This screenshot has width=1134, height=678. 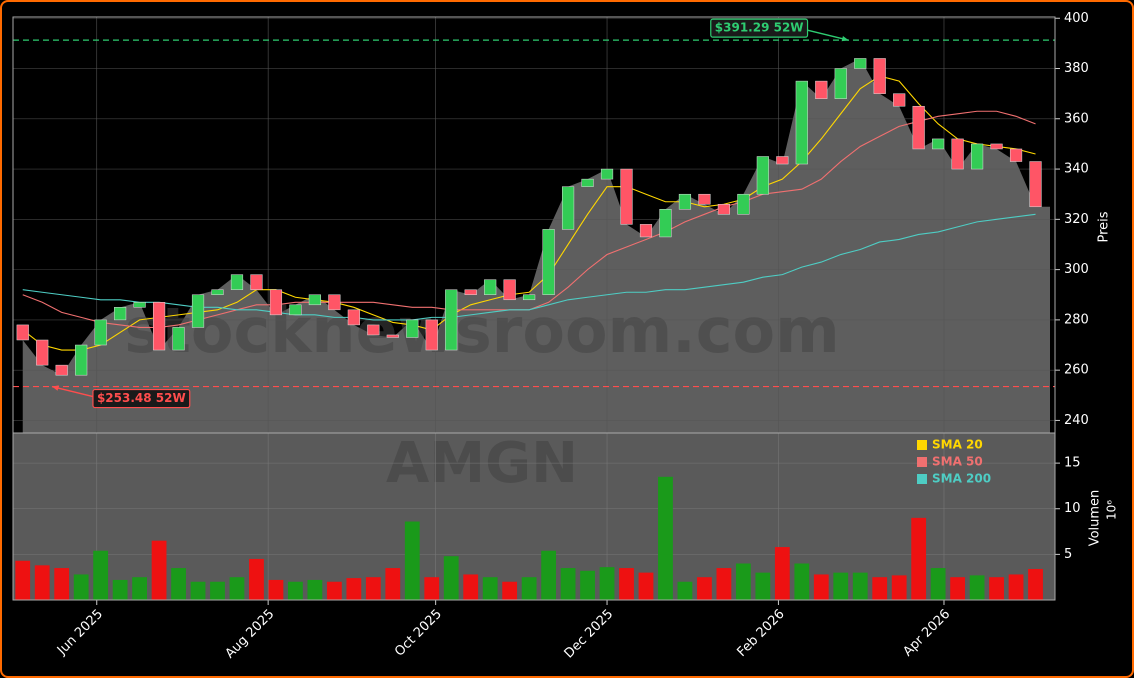 I want to click on y-tick-label: 400, so click(x=1076, y=18).